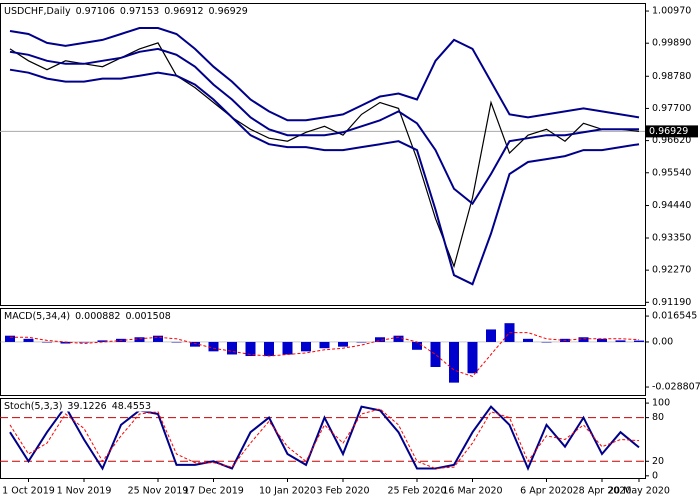  I want to click on panel-header: USDCHF,Daily 0.97106 0.97153 0.96912 0.96929, so click(126, 11).